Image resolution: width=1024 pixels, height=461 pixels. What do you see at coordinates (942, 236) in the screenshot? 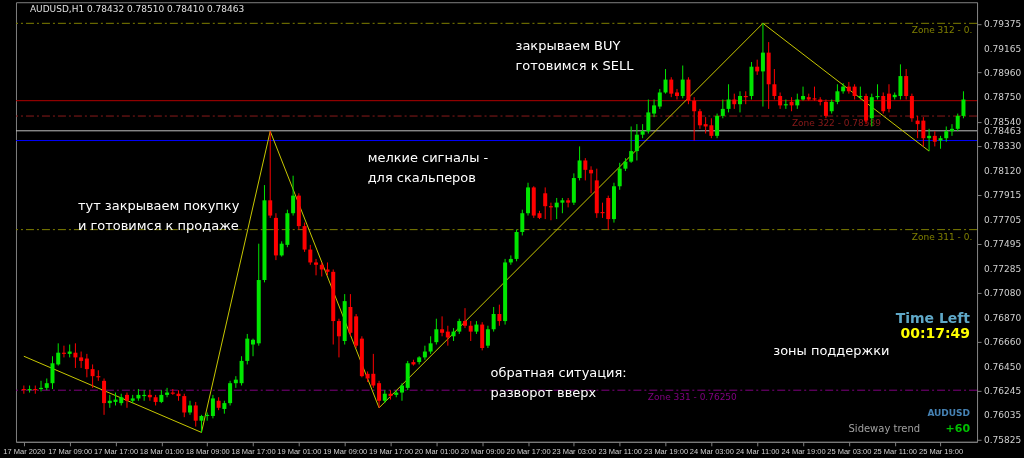
I see `ref-line-label: Zone 311 - 0.` at bounding box center [942, 236].